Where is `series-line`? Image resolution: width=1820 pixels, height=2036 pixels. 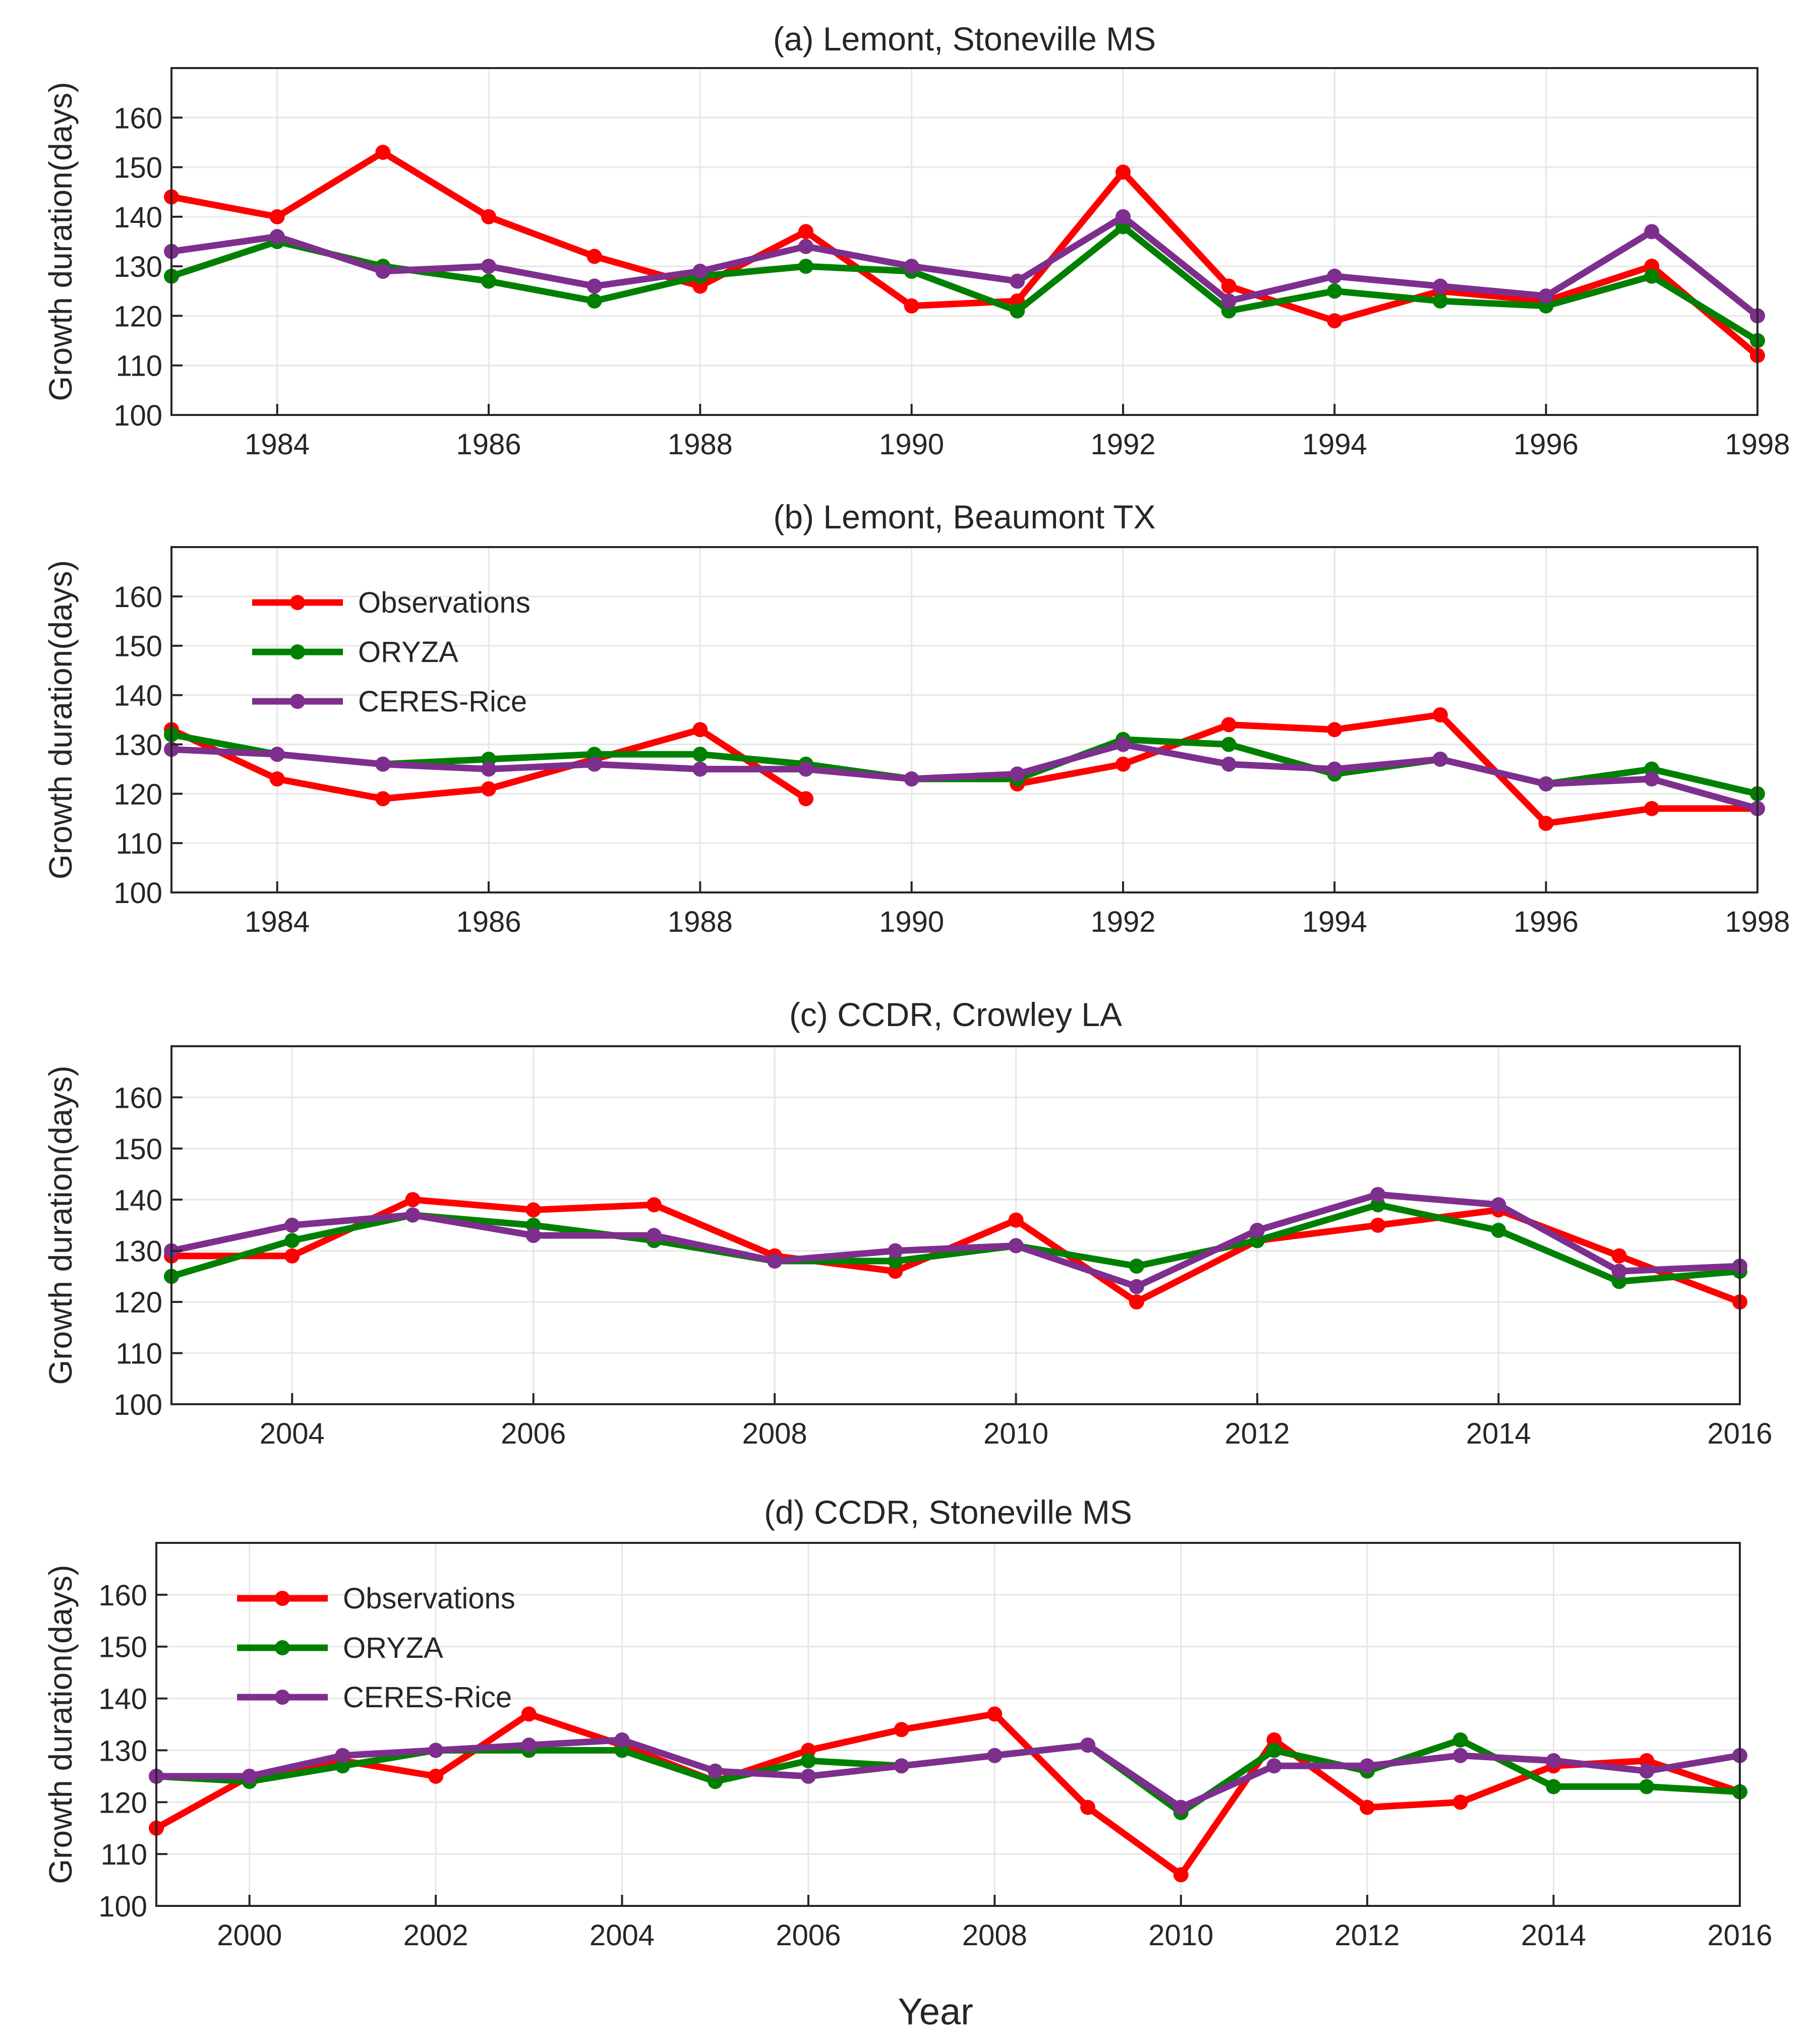 series-line is located at coordinates (948, 1773).